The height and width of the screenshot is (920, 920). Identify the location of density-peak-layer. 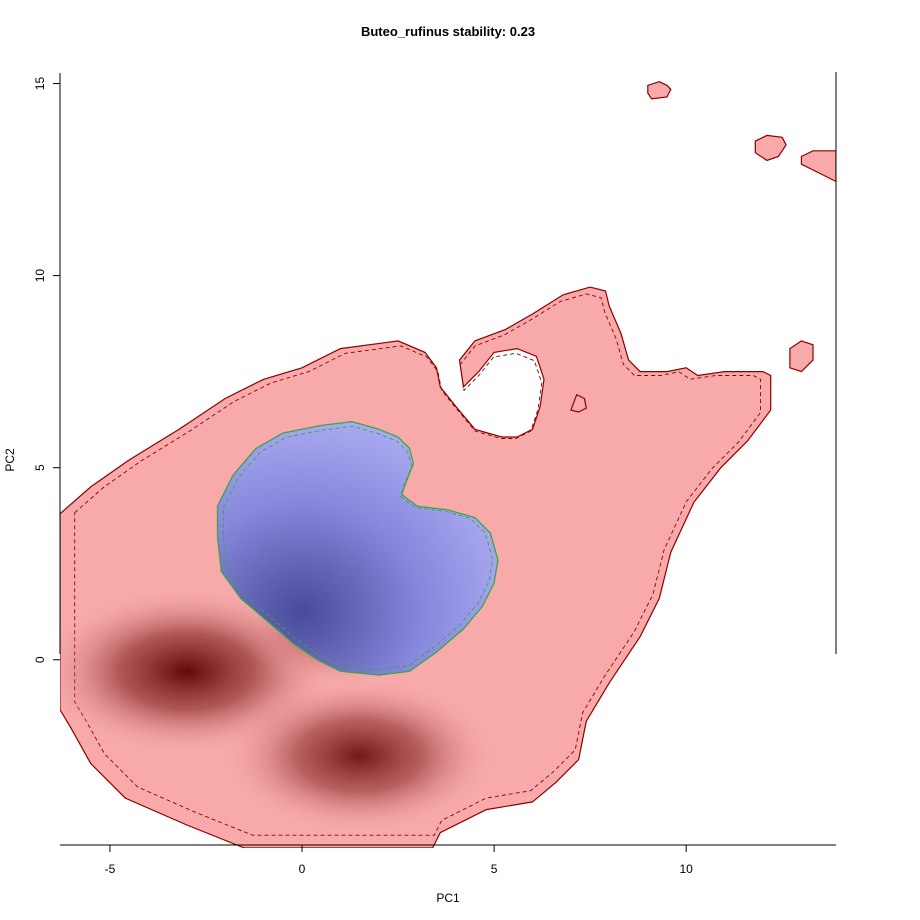
(279, 703).